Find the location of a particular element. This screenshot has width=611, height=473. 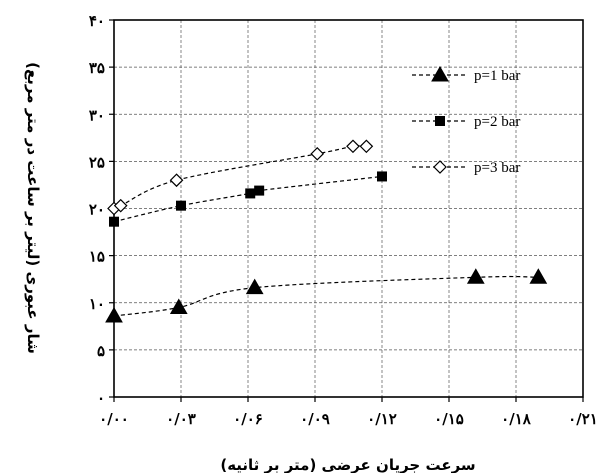

y-tick-label: ۵ is located at coordinates (101, 351).